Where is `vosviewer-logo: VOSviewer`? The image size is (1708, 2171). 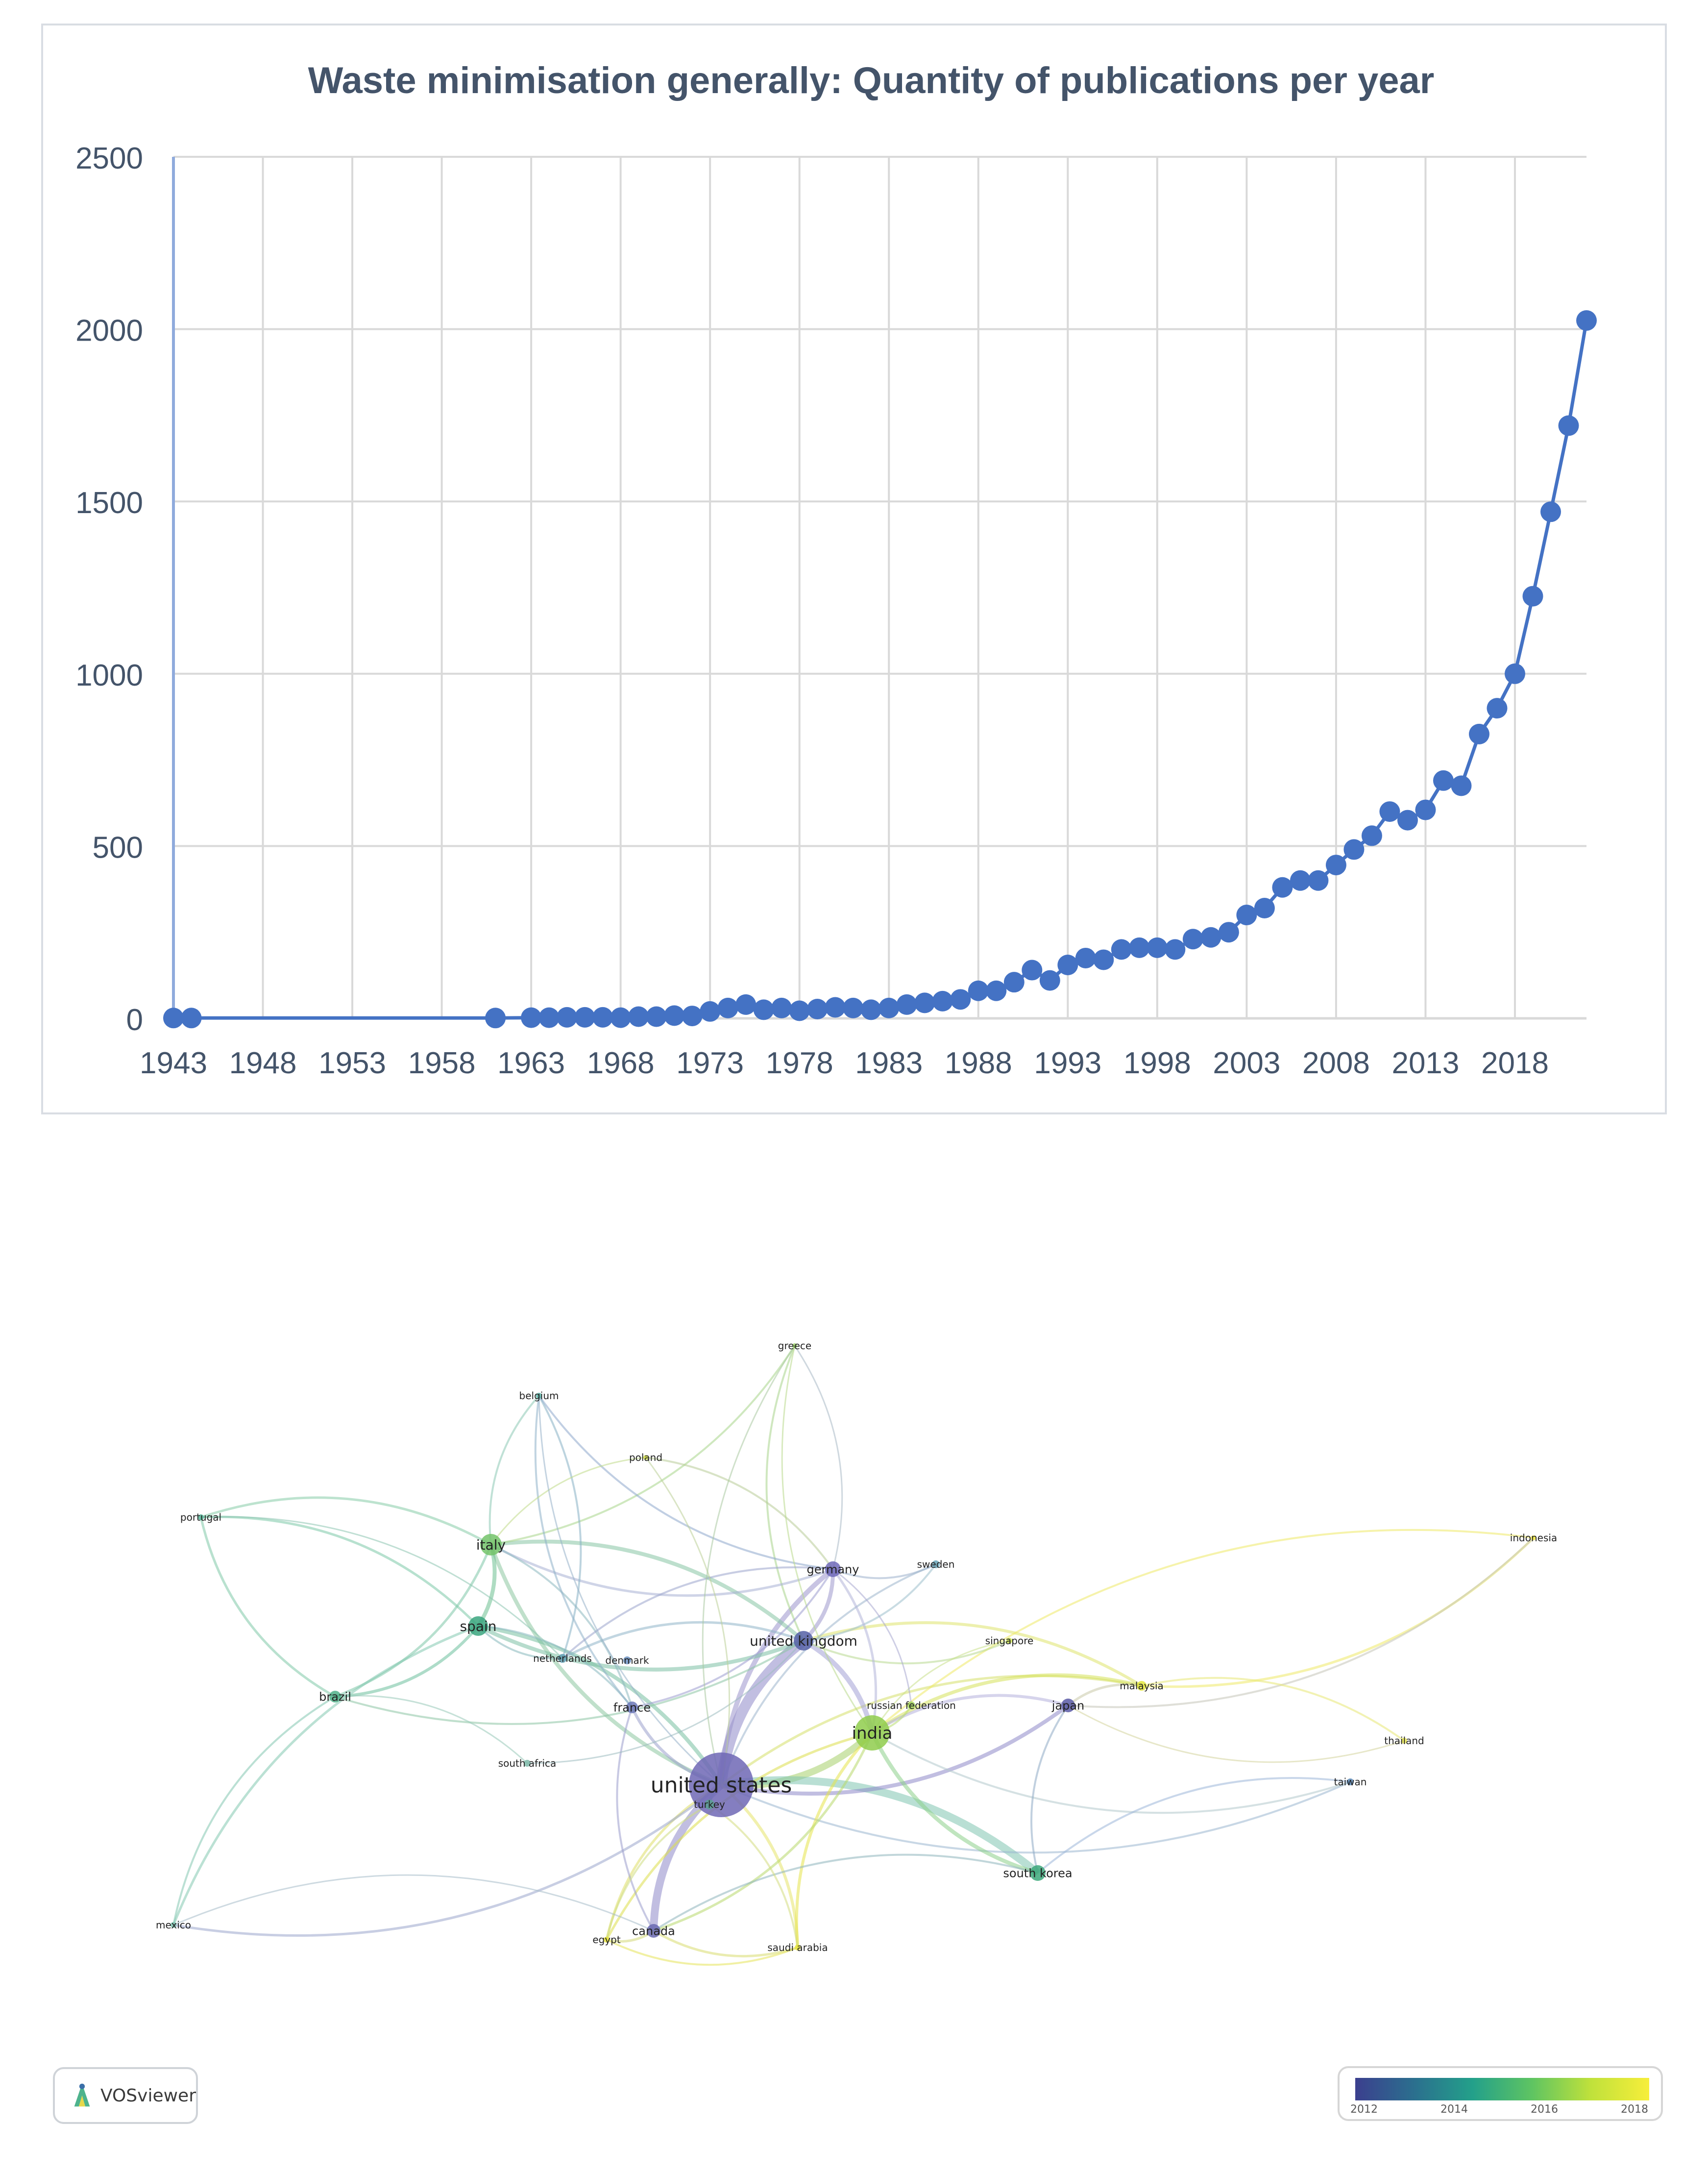
vosviewer-logo: VOSviewer is located at coordinates (125, 2095).